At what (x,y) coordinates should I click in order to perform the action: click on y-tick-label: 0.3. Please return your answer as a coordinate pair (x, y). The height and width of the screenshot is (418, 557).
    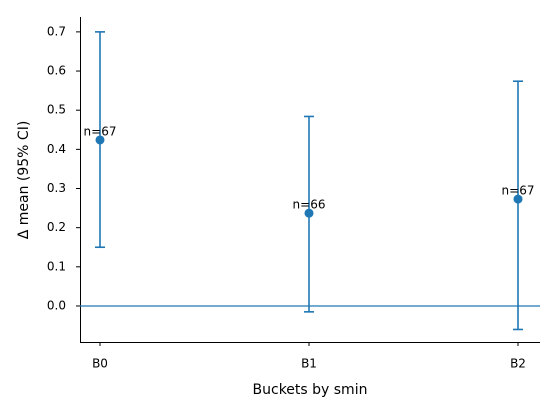
    Looking at the image, I should click on (56, 188).